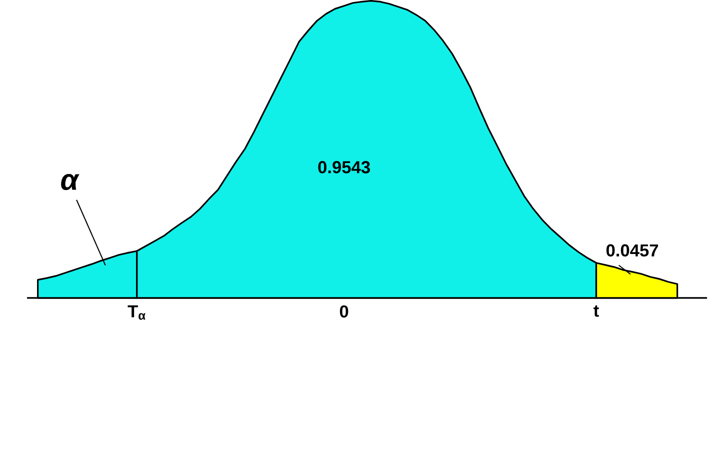 The width and height of the screenshot is (720, 476). I want to click on x-tick-label: t, so click(596, 311).